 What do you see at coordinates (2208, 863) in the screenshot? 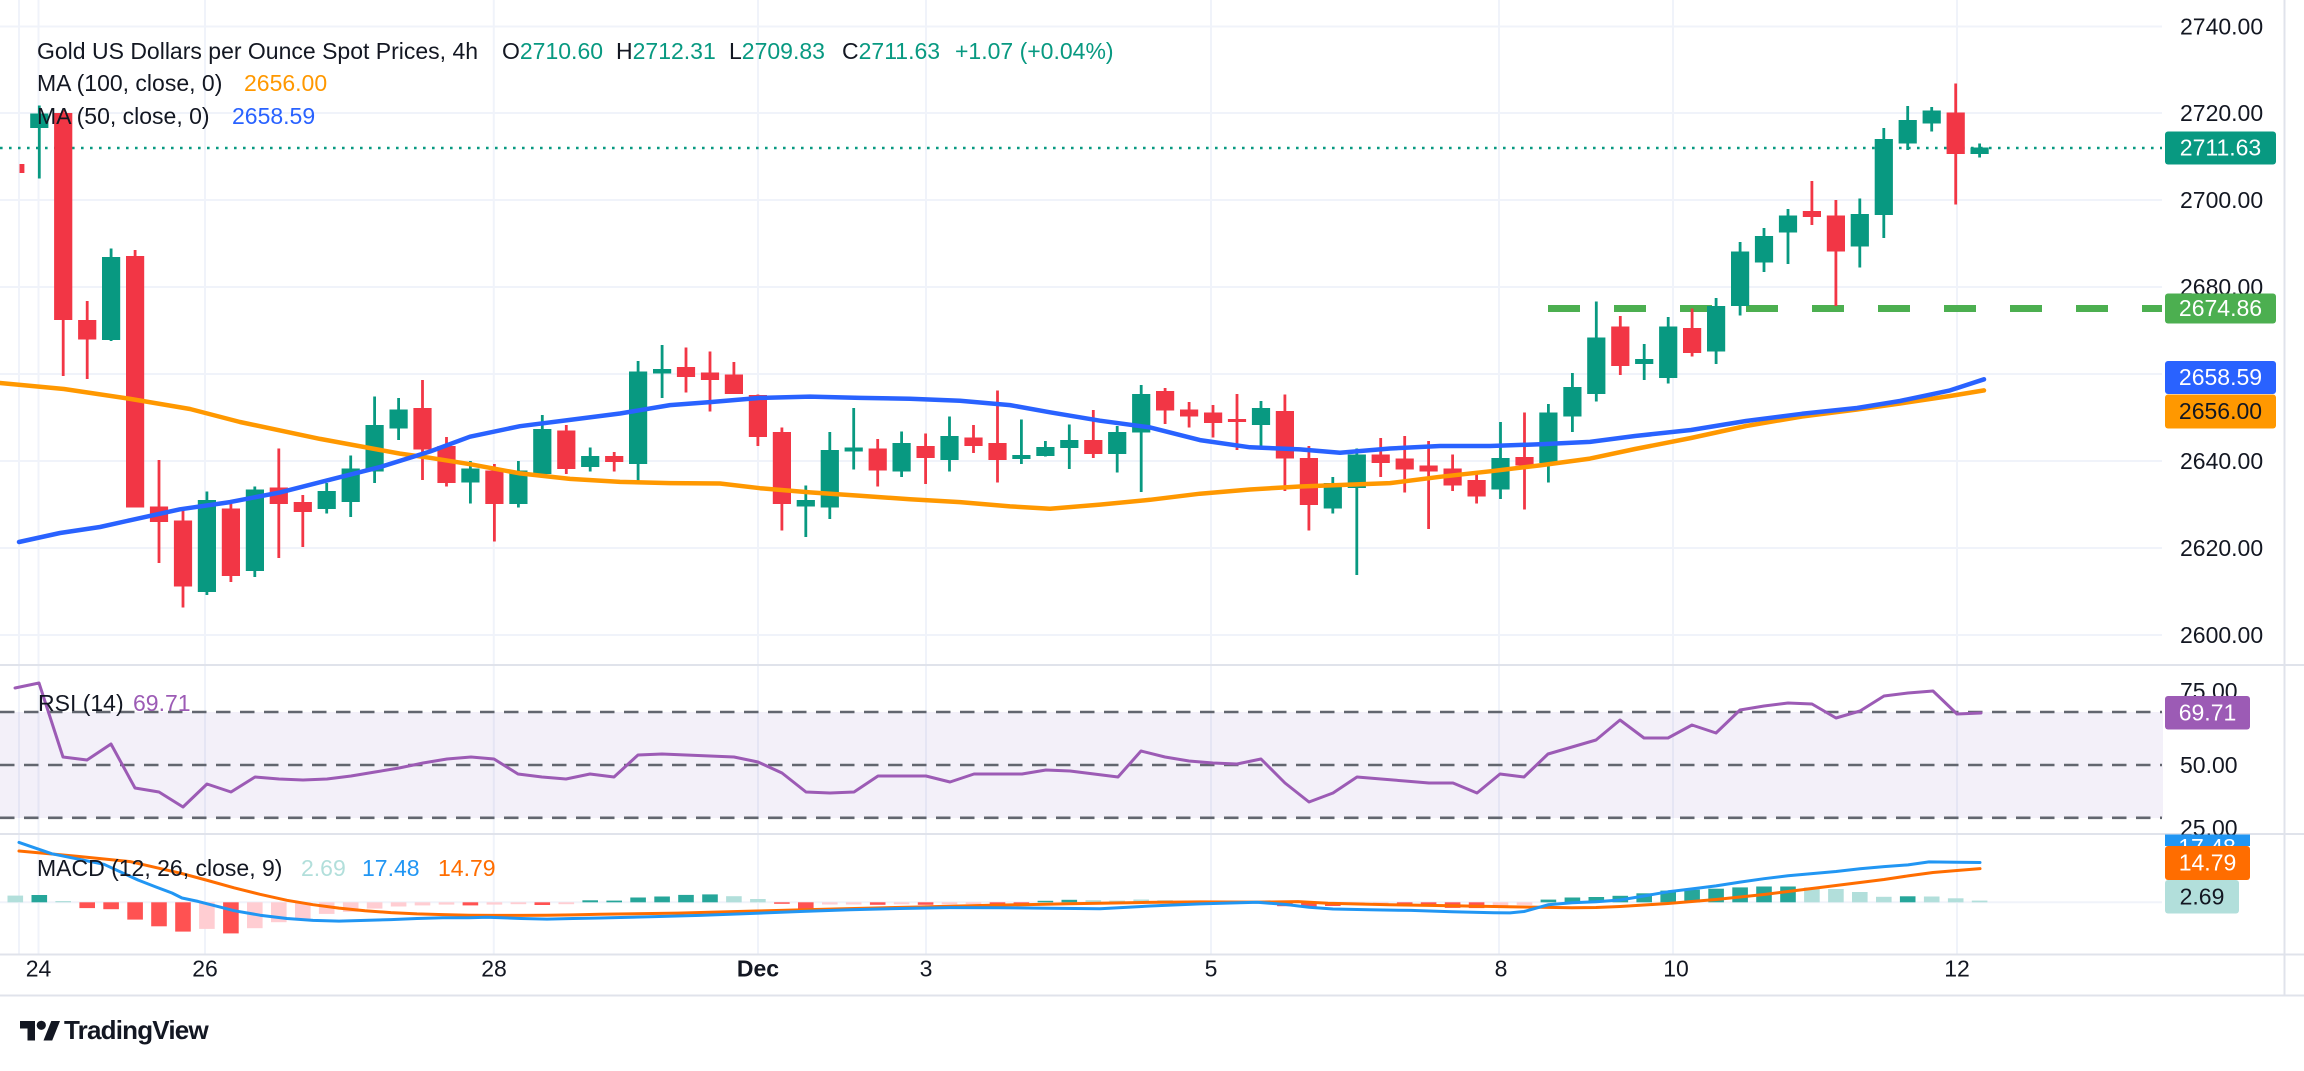
I see `svg-text: 14.79` at bounding box center [2208, 863].